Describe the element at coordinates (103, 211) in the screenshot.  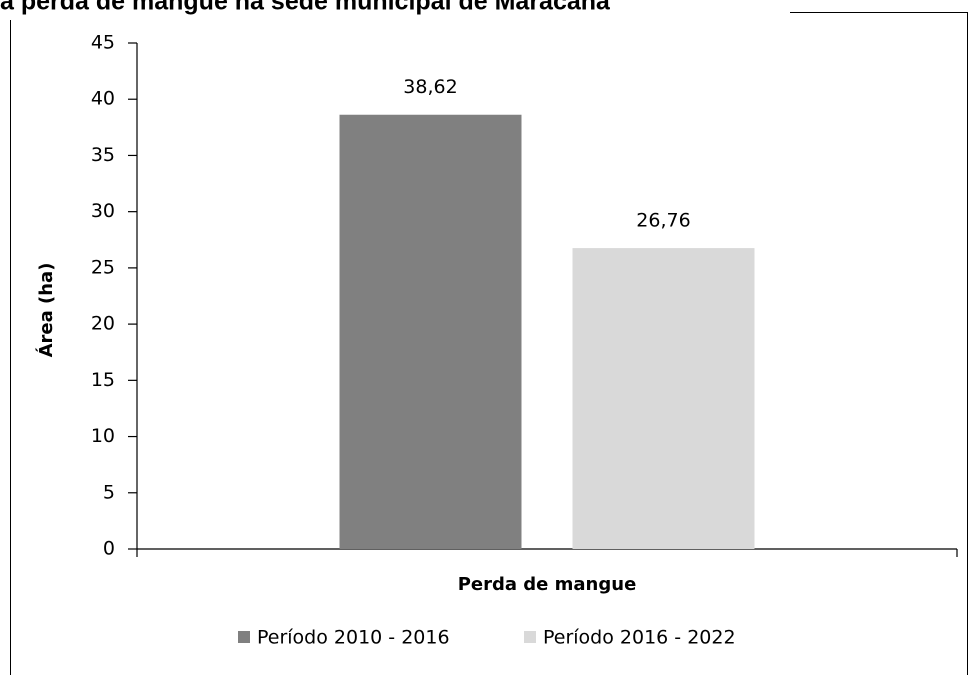
I see `y-tick-label: 30` at that location.